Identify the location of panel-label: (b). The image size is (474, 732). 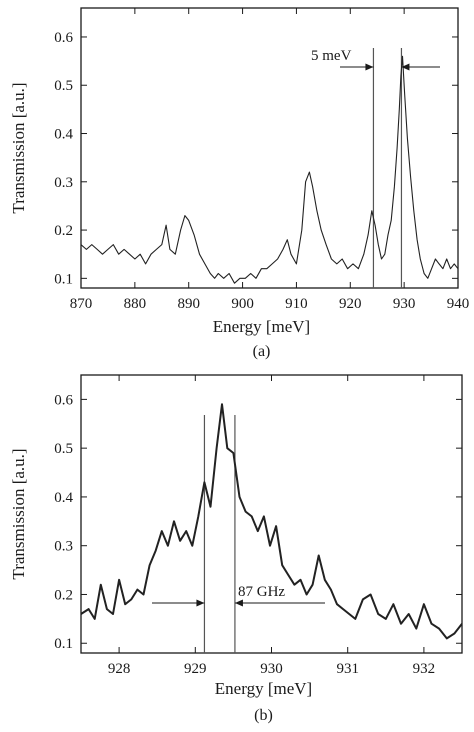
(263, 715).